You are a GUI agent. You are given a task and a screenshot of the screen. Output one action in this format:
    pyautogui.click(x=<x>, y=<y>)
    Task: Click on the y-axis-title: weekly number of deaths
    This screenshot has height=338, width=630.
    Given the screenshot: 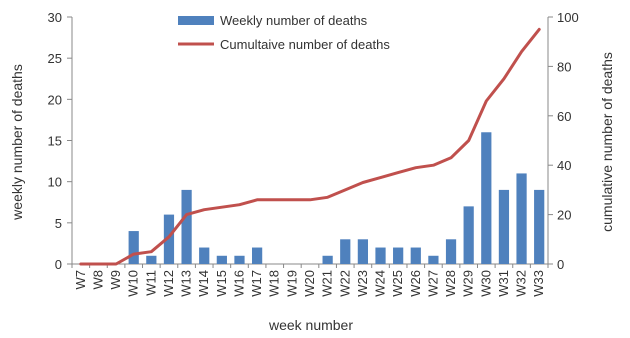 What is the action you would take?
    pyautogui.click(x=17, y=142)
    